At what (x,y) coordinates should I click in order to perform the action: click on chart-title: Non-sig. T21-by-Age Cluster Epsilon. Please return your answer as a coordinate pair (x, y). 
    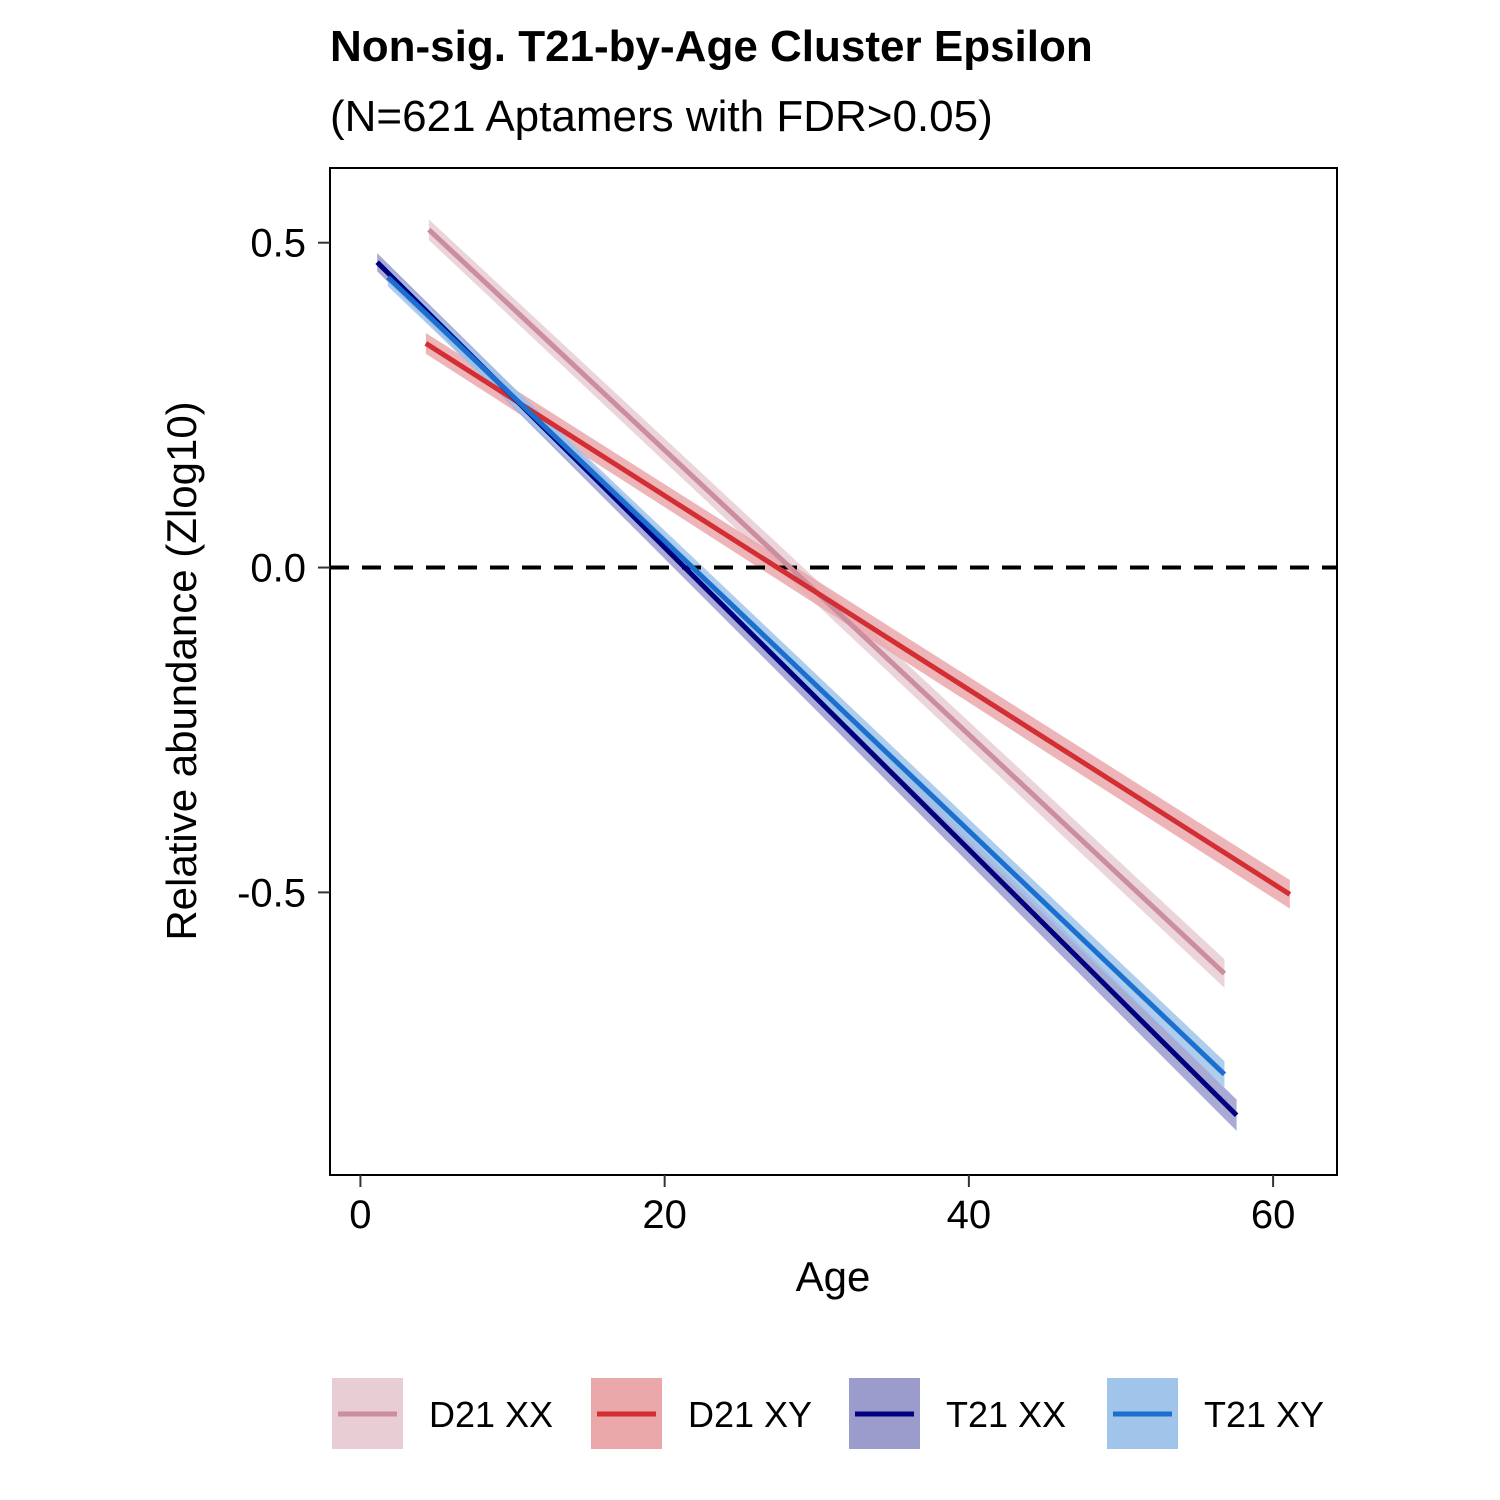
    Looking at the image, I should click on (711, 46).